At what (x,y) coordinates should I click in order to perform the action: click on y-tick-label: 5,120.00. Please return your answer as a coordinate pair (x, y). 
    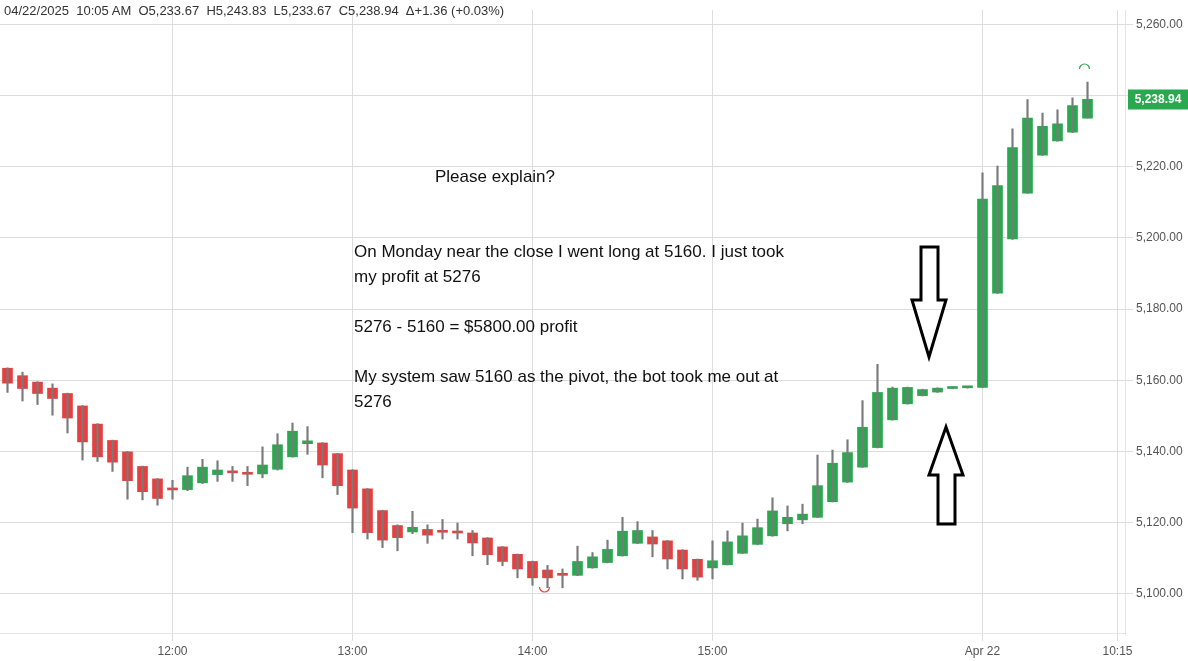
    Looking at the image, I should click on (1160, 521).